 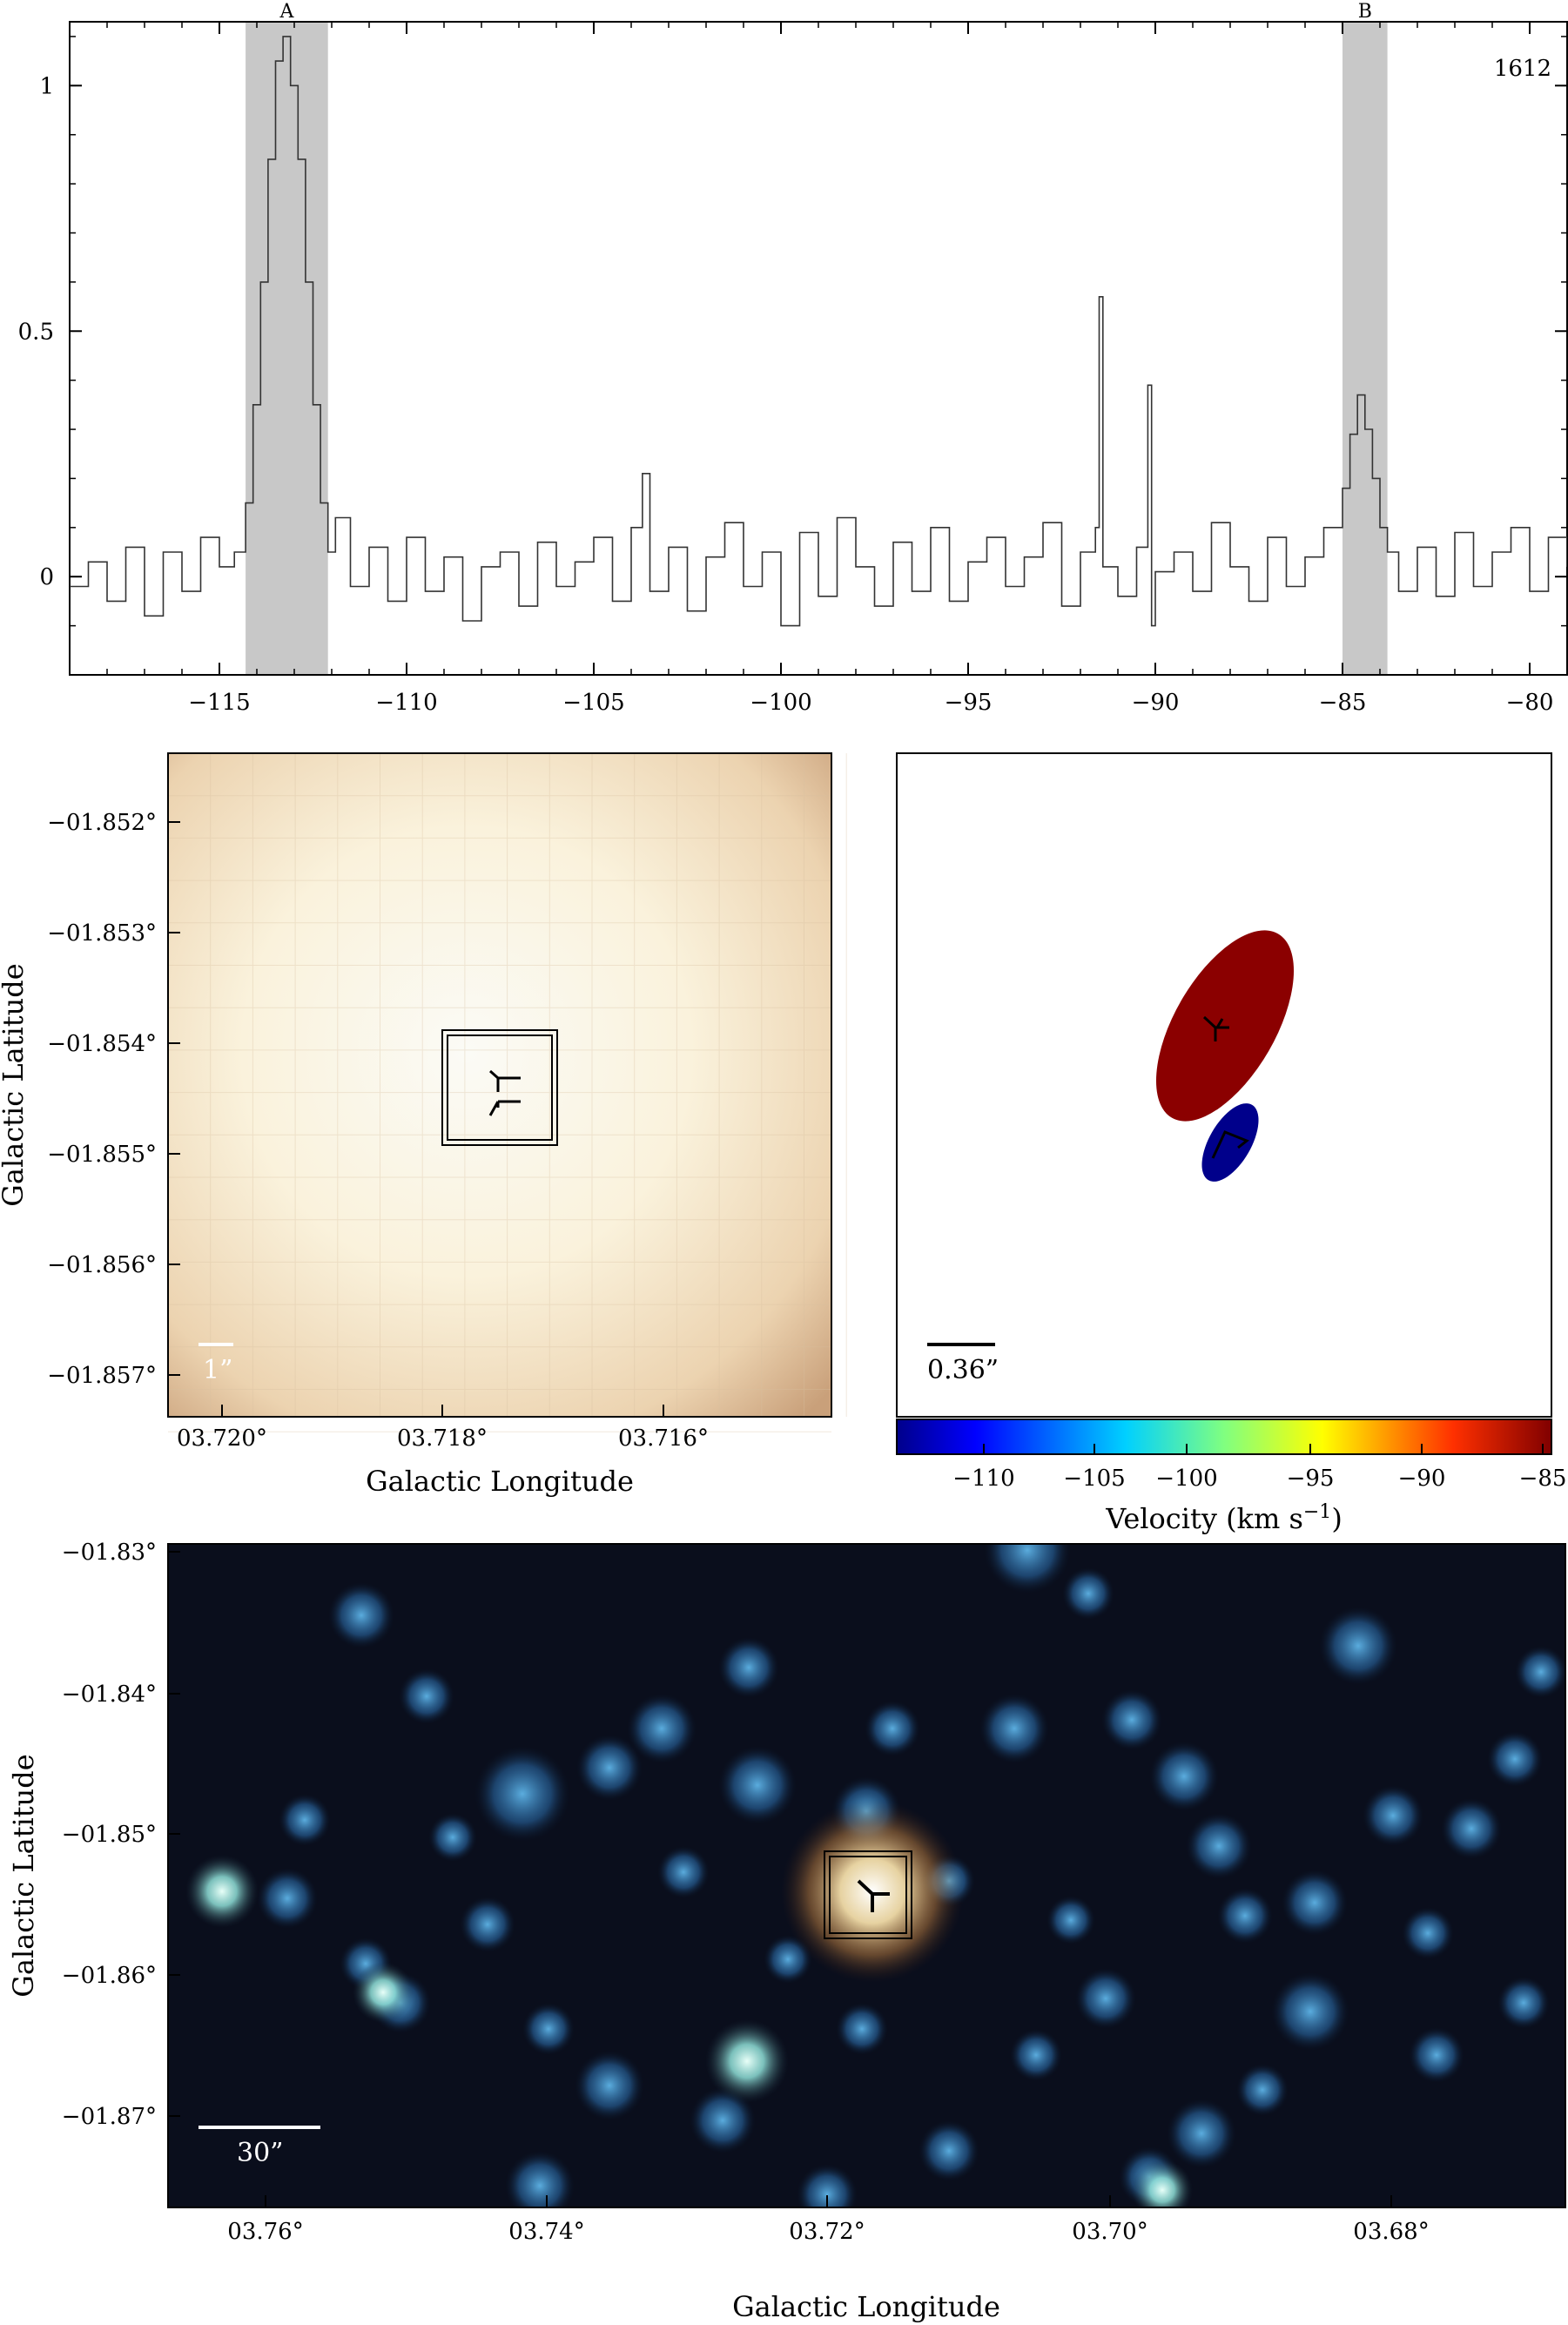 What do you see at coordinates (46, 577) in the screenshot?
I see `spectrum-y-tick-label: 0` at bounding box center [46, 577].